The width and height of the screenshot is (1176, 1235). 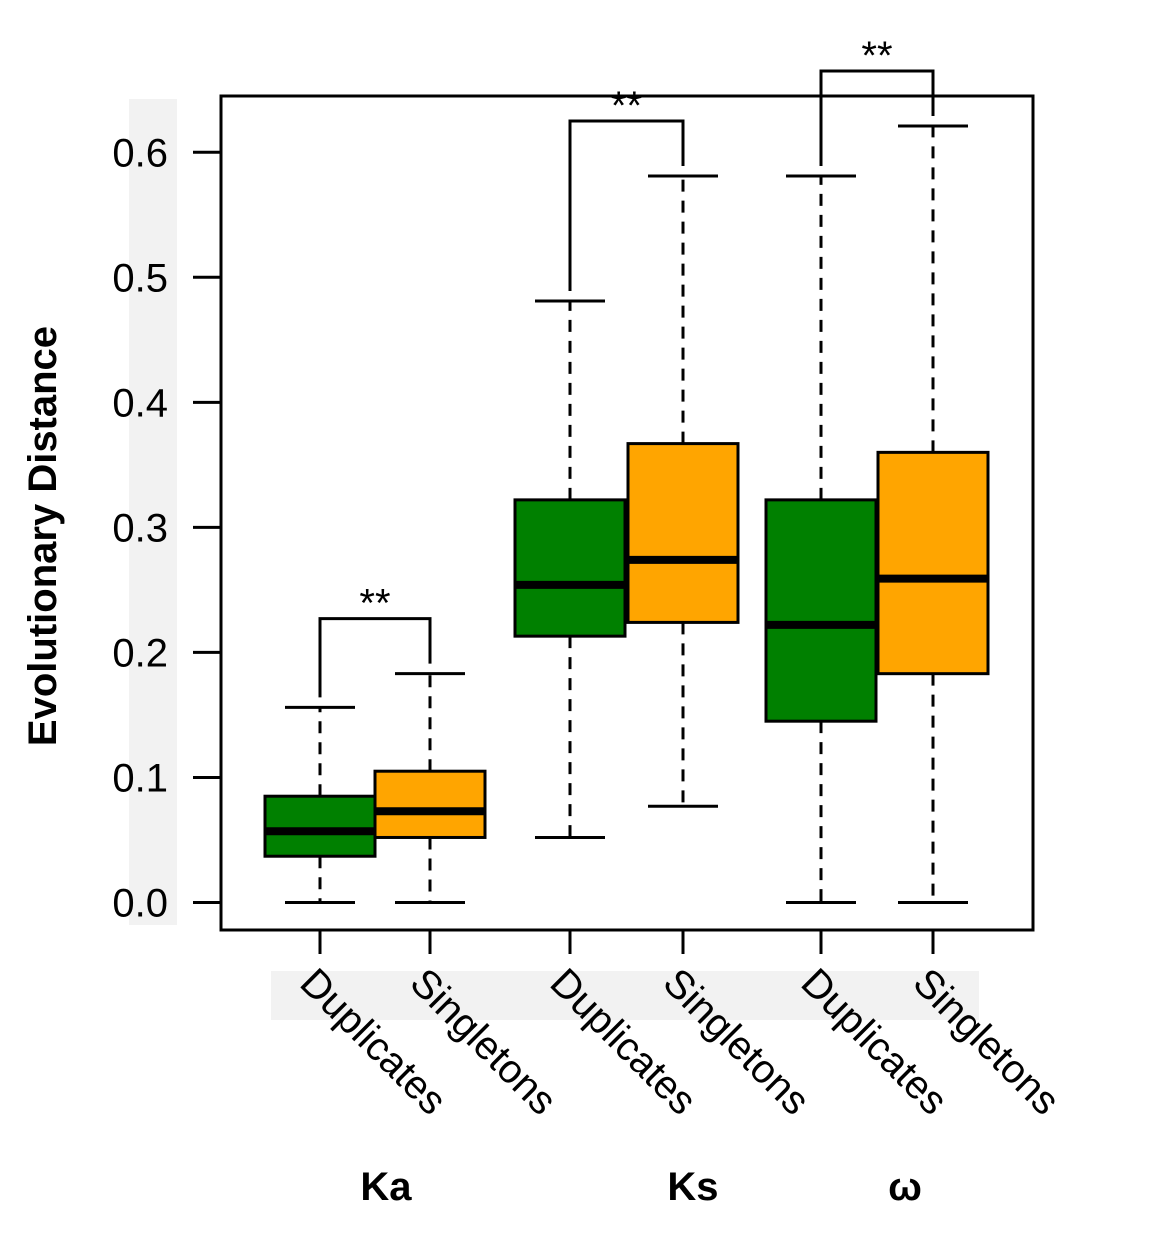 I want to click on group-label: ω, so click(x=905, y=1187).